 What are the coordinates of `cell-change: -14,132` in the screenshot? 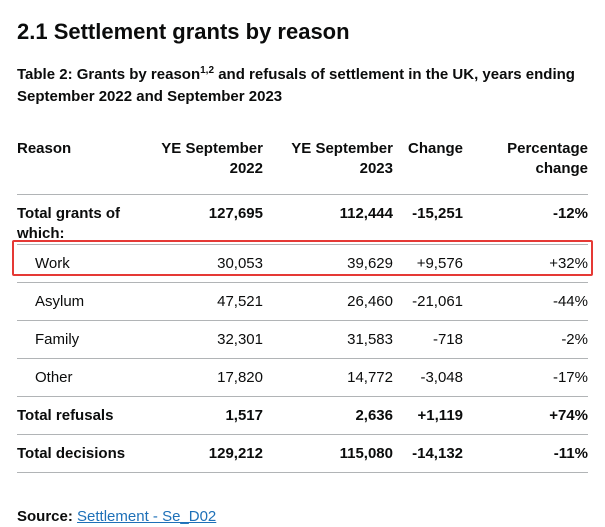 It's located at (437, 453).